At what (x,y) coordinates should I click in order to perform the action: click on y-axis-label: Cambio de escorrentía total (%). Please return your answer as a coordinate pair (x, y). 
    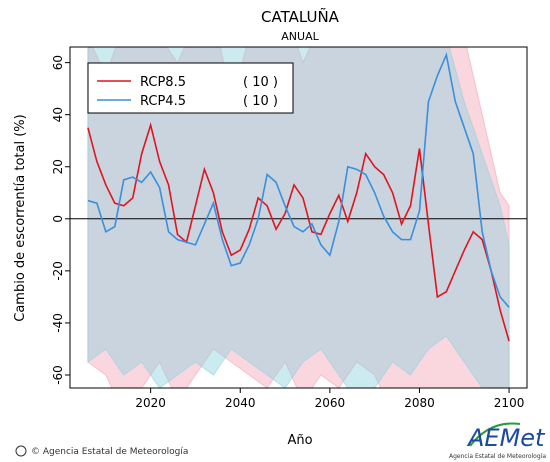
    Looking at the image, I should click on (20, 218).